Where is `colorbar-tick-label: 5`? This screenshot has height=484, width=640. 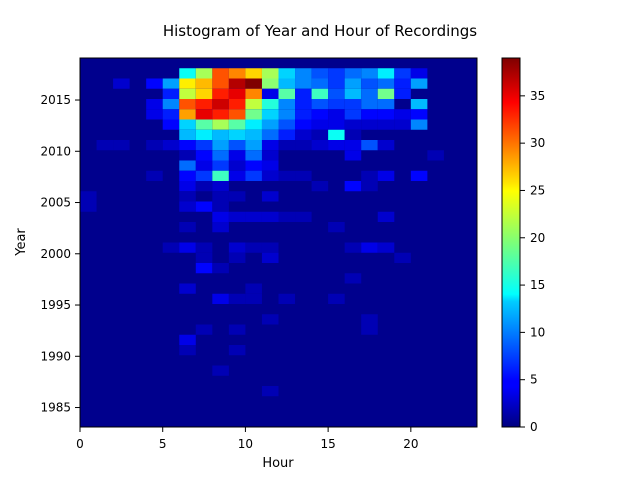
colorbar-tick-label: 5 is located at coordinates (534, 380).